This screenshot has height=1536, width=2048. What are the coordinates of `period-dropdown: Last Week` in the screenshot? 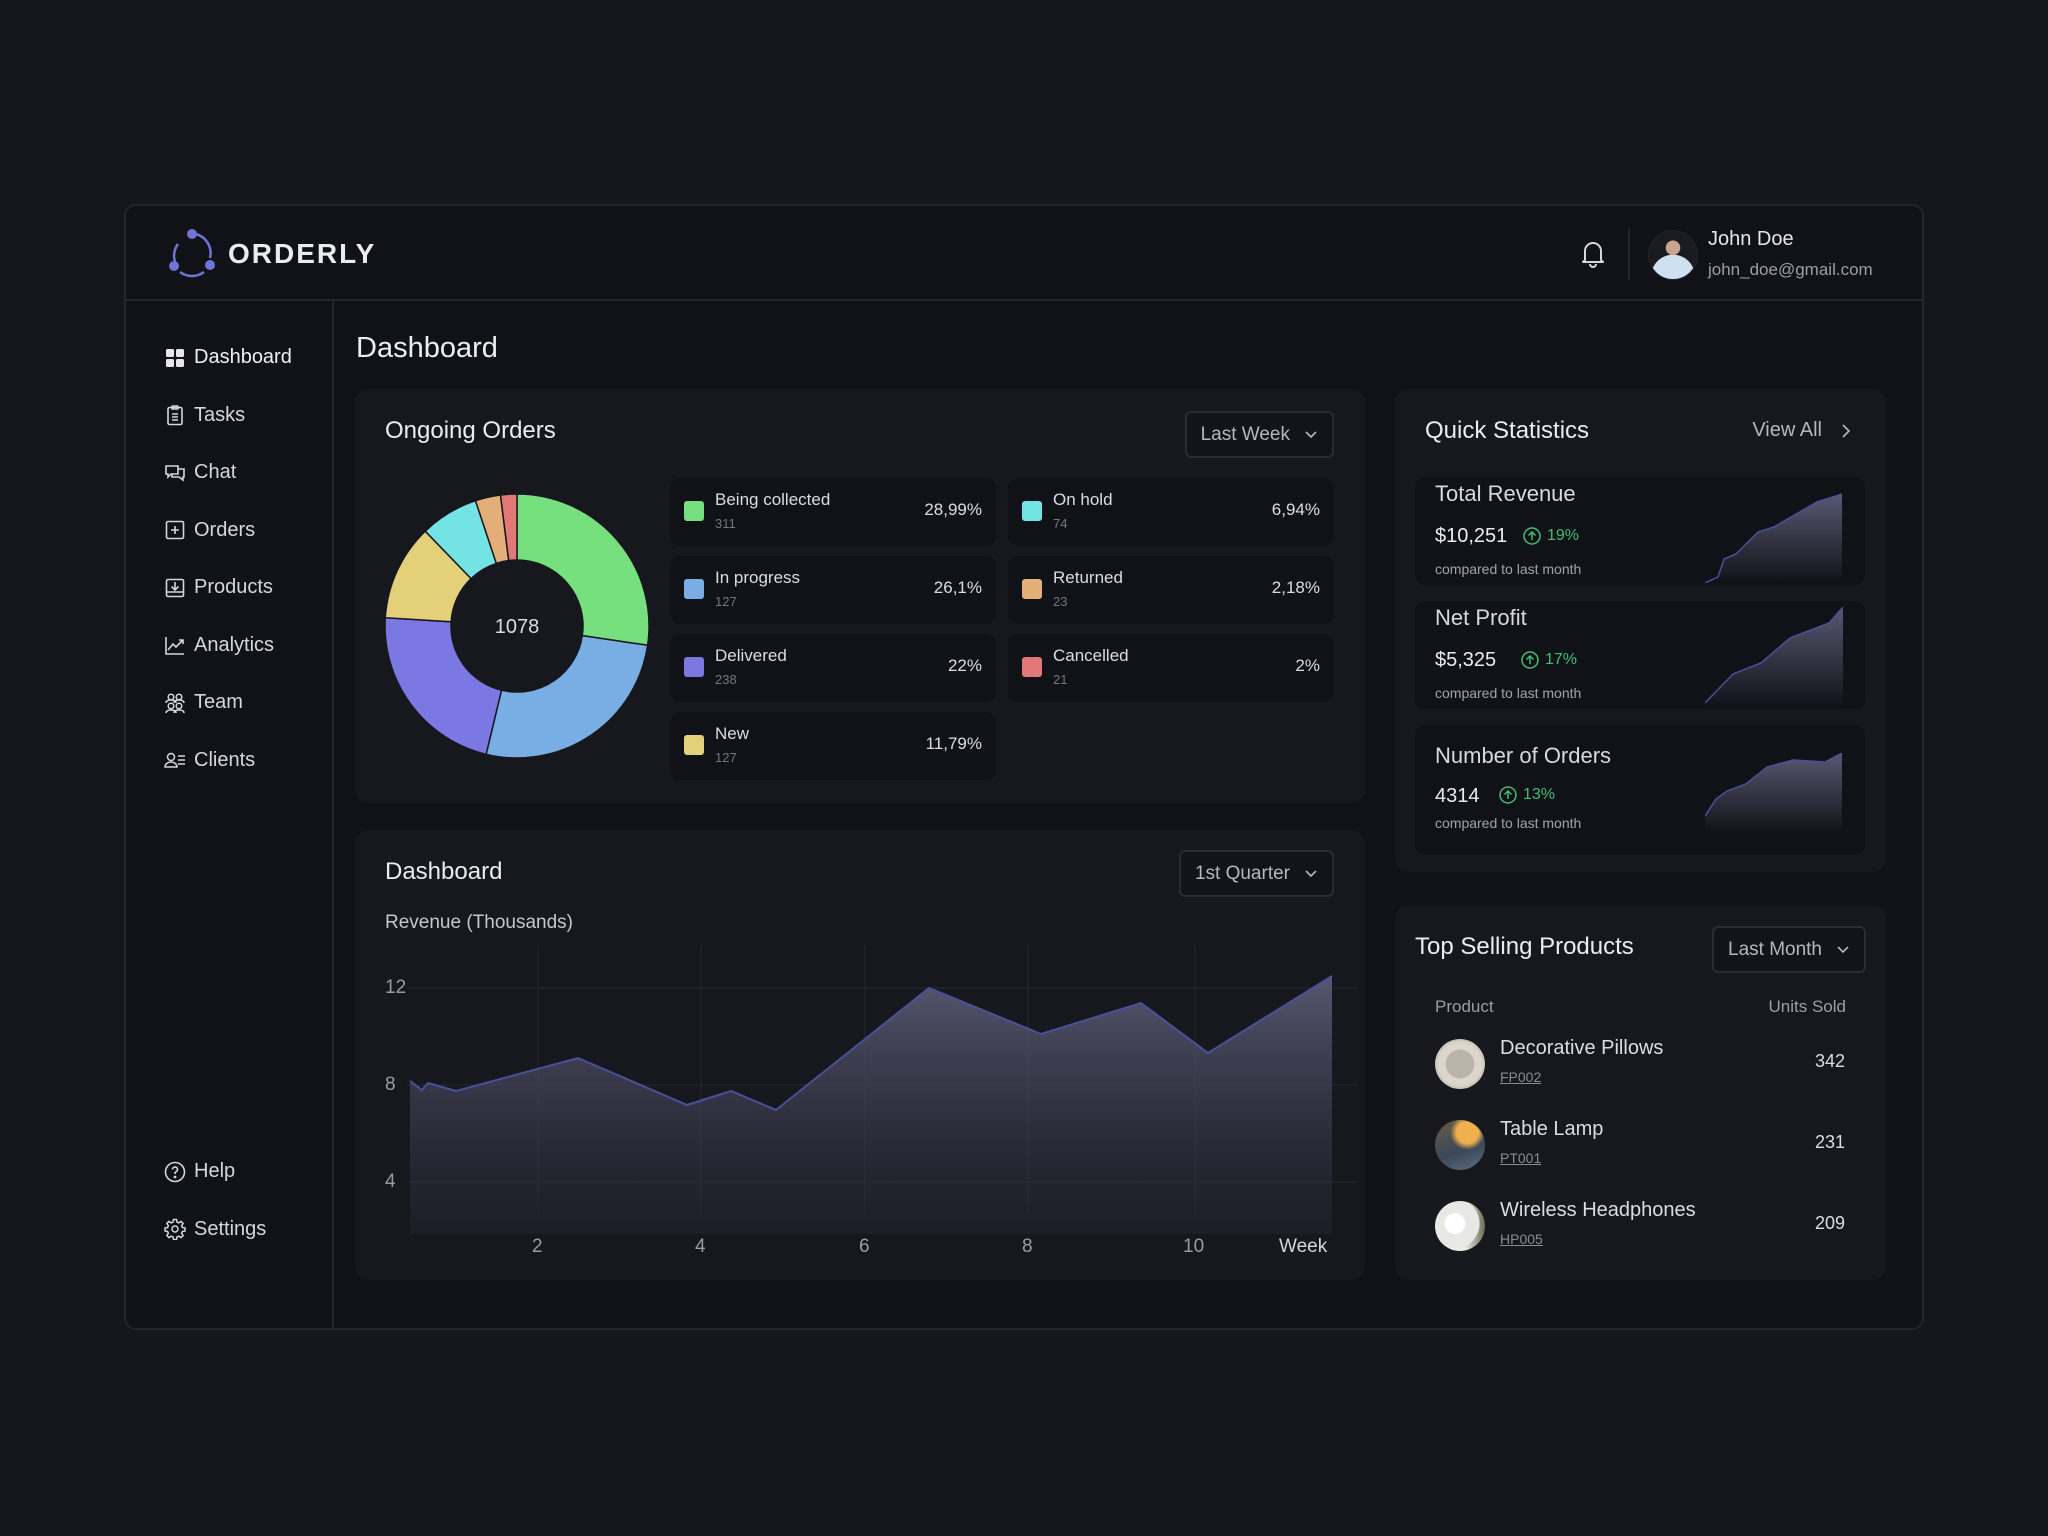 It's located at (1259, 434).